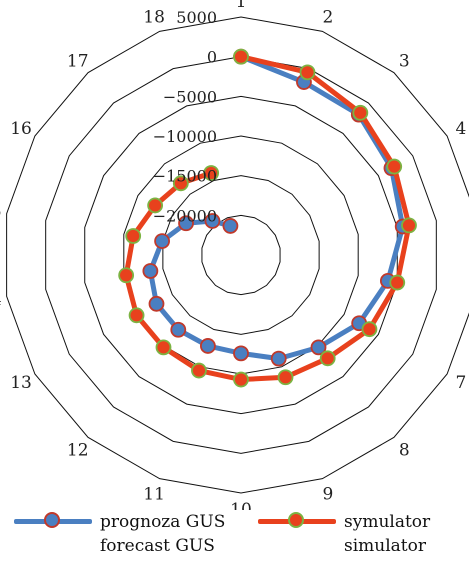  I want to click on category-label: 3, so click(404, 61).